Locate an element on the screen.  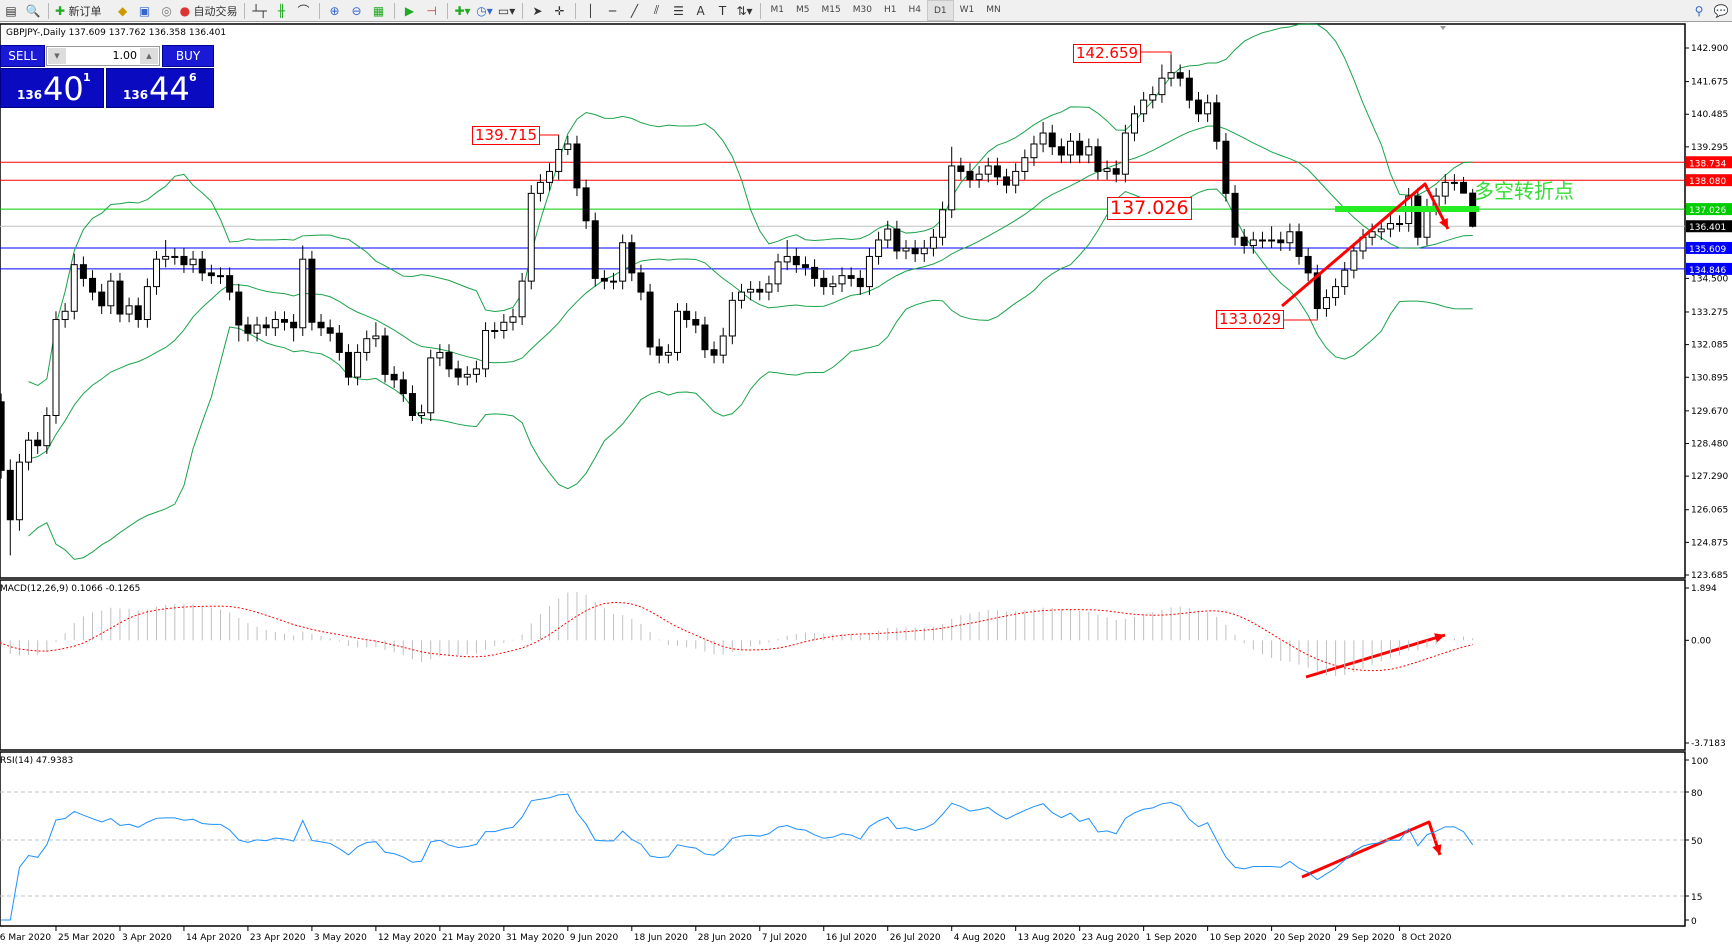
buy-price-prefix: 136 is located at coordinates (136, 95).